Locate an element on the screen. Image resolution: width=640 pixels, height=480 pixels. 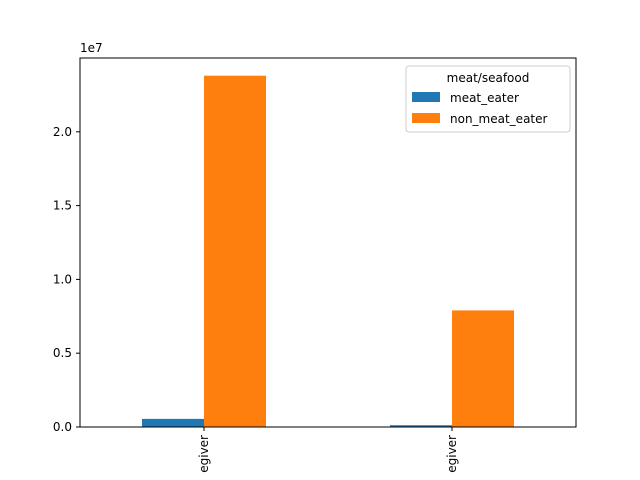
legend-box is located at coordinates (488, 99).